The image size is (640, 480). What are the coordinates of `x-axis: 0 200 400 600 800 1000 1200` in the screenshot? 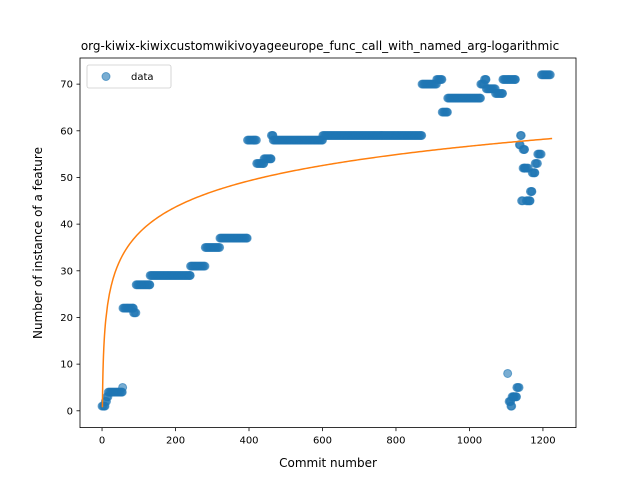 It's located at (327, 437).